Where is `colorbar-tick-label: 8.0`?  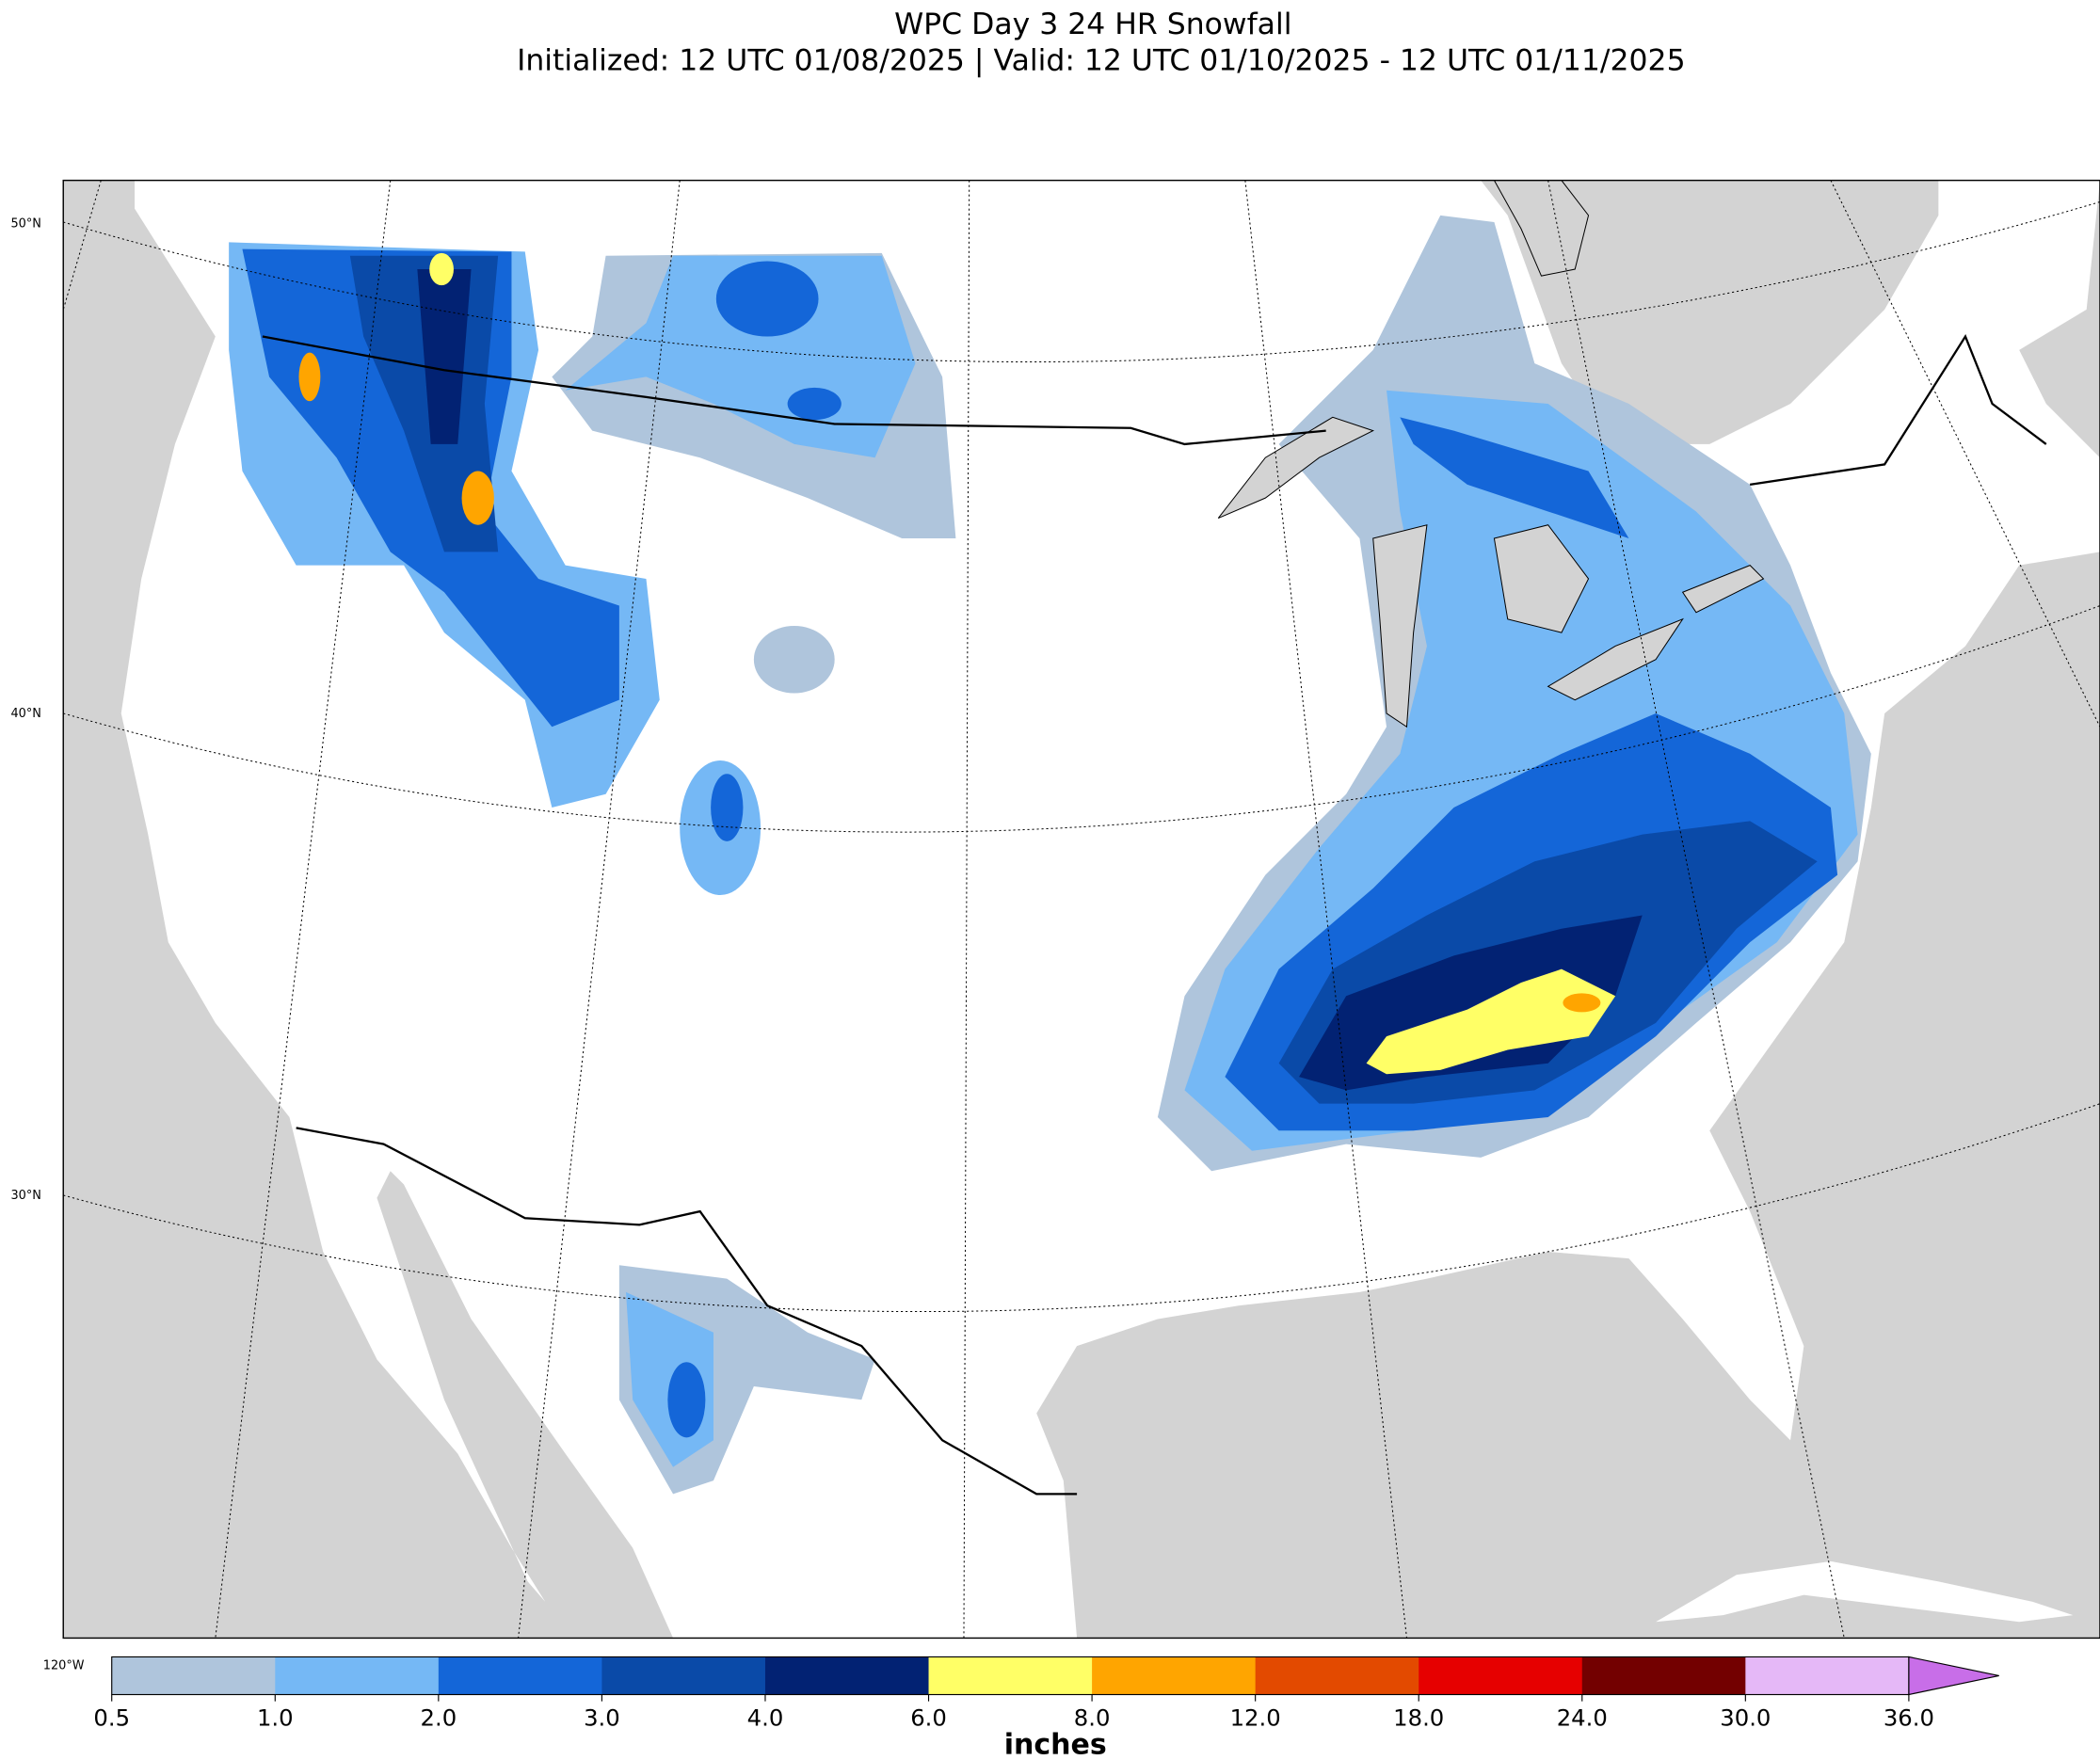 colorbar-tick-label: 8.0 is located at coordinates (1092, 1717).